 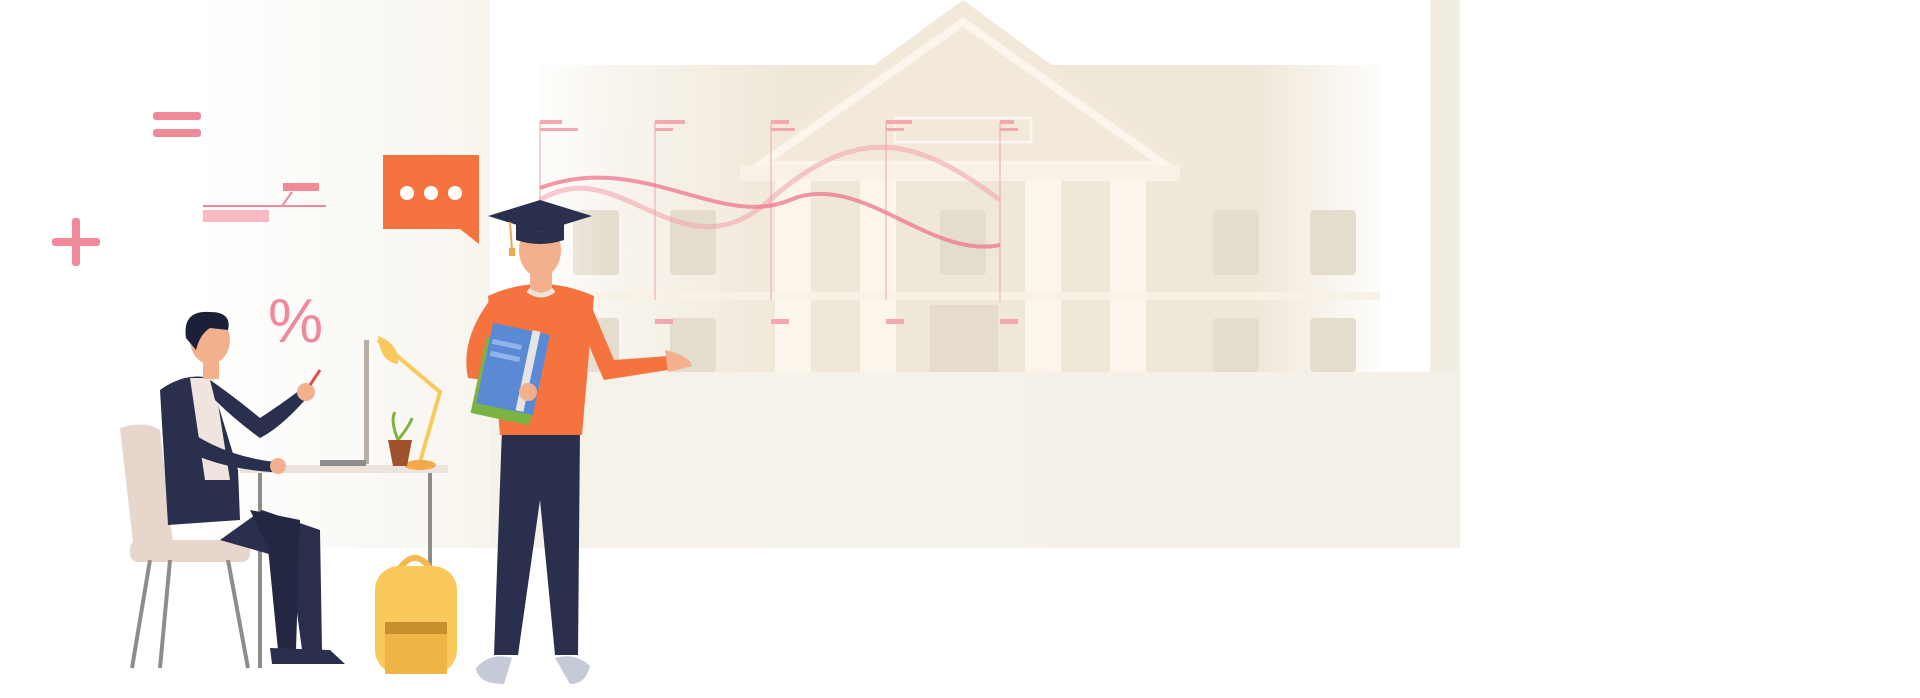 I want to click on equals-icon, so click(x=177, y=124).